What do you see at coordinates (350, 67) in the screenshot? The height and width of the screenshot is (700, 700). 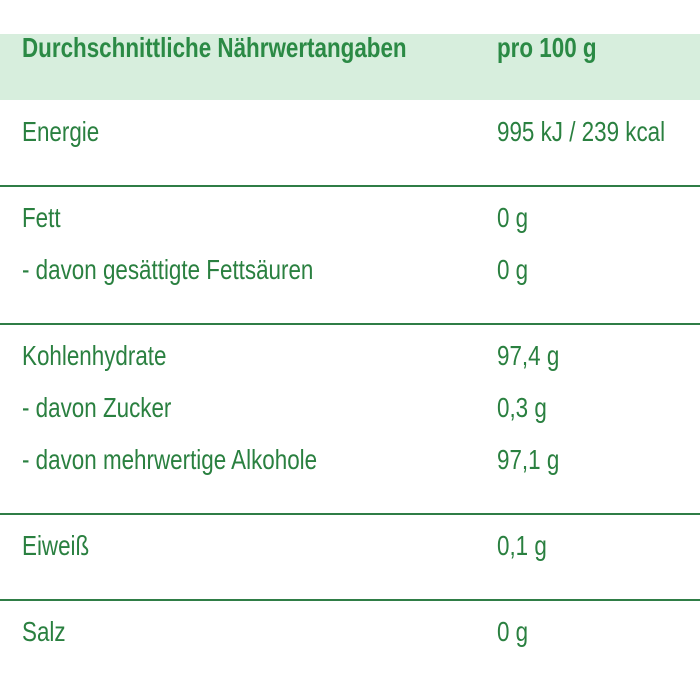 I see `header-band` at bounding box center [350, 67].